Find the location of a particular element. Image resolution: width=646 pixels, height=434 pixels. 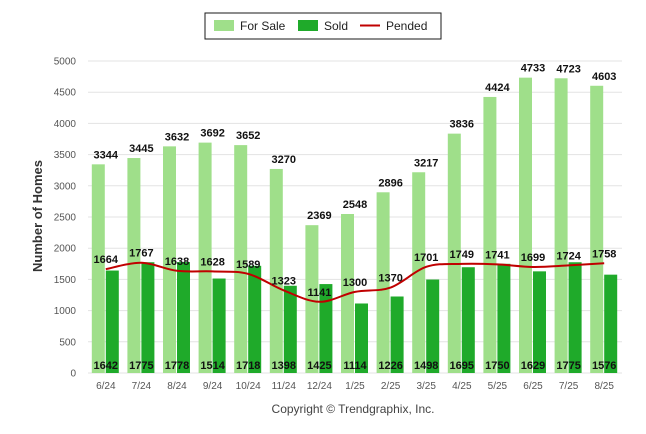

label-pended: 1628 is located at coordinates (212, 262).